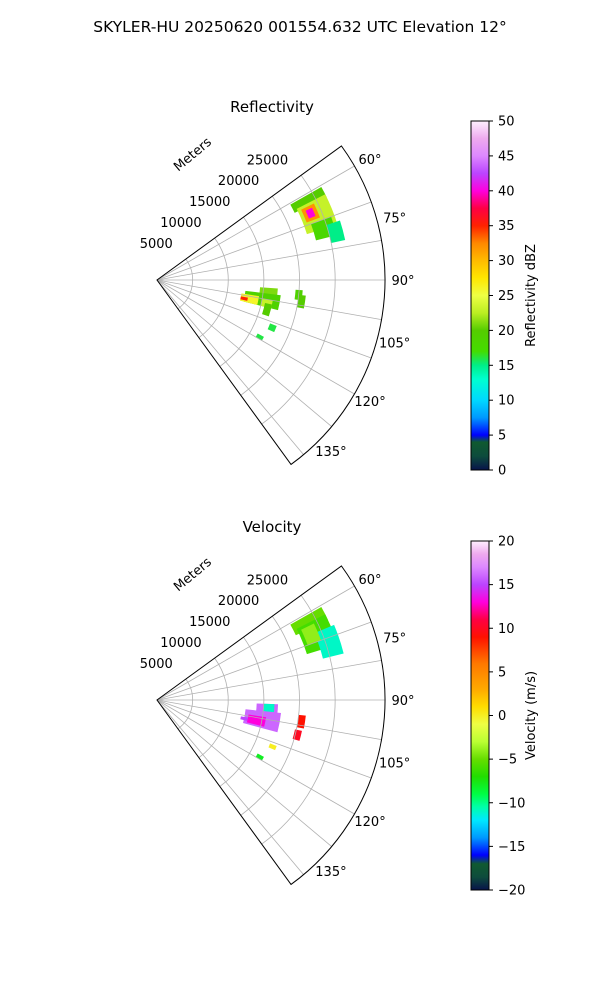 The image size is (600, 1000). I want to click on colorbar-tick-label: −15, so click(511, 847).